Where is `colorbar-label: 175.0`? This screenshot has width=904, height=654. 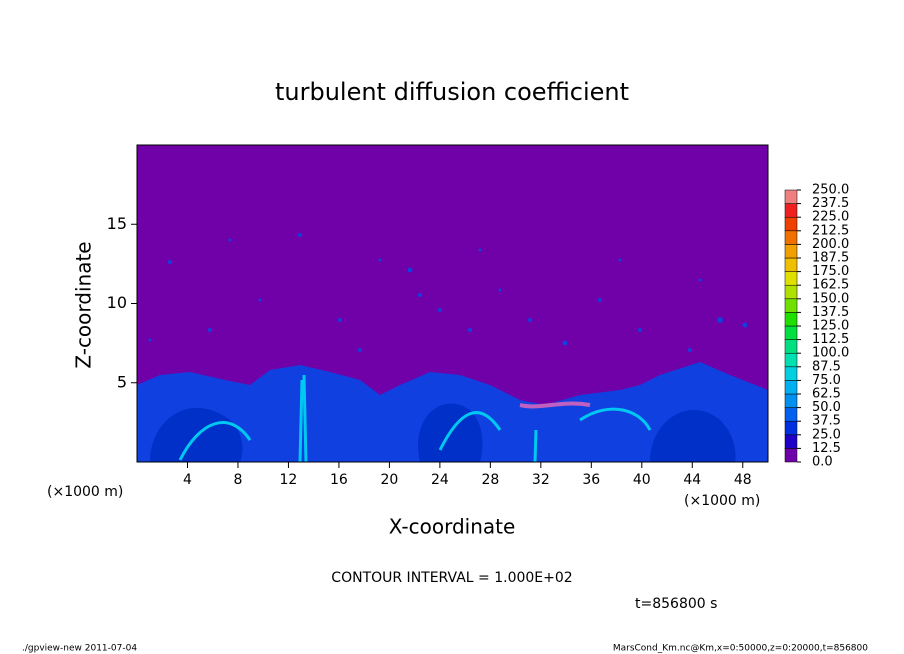 colorbar-label: 175.0 is located at coordinates (830, 271).